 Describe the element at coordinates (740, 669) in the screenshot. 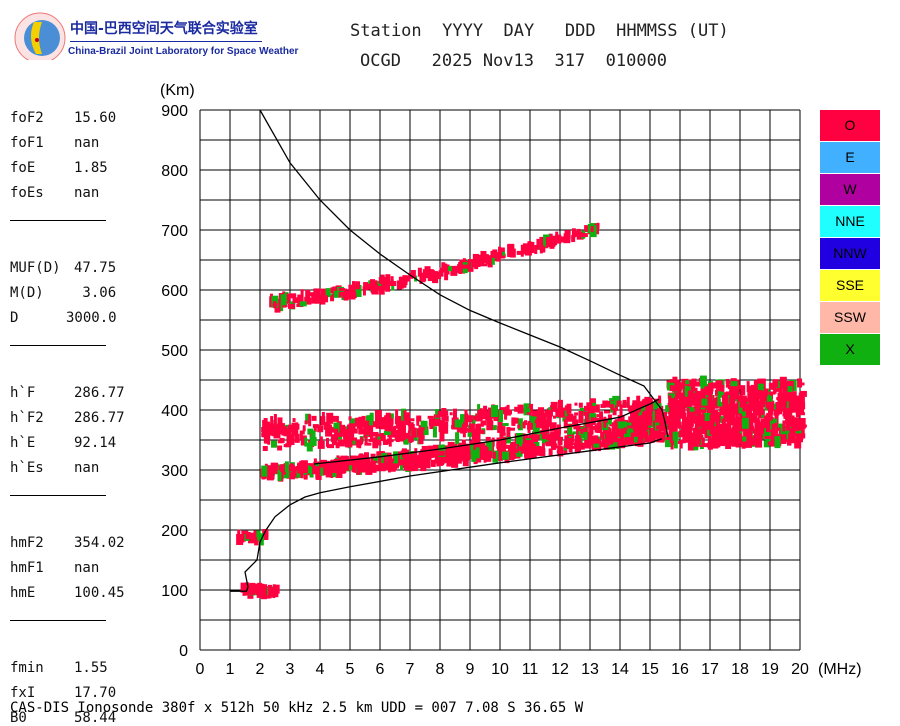

I see `x-tick-label: 18` at that location.